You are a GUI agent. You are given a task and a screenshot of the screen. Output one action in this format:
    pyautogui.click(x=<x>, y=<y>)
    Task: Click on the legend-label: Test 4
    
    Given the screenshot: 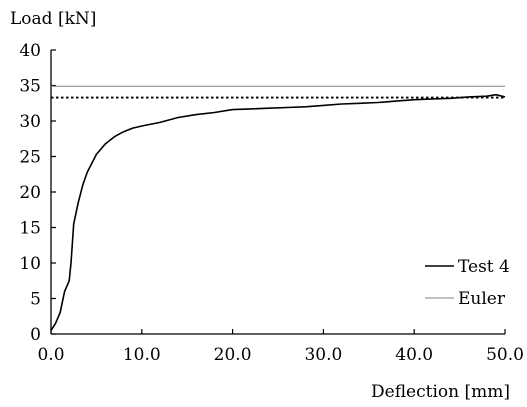 What is the action you would take?
    pyautogui.click(x=484, y=267)
    